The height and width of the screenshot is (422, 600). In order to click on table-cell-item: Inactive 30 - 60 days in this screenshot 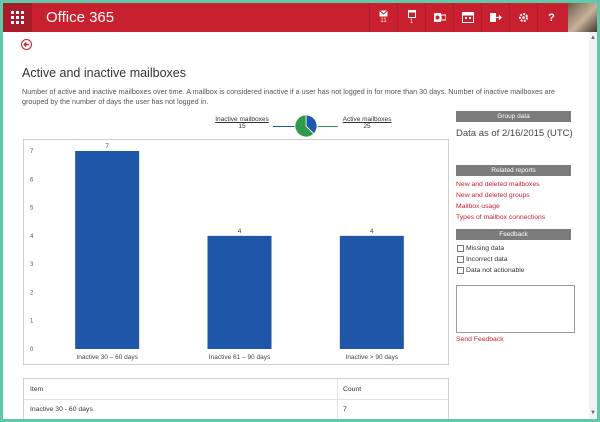, I will do `click(181, 409)`.